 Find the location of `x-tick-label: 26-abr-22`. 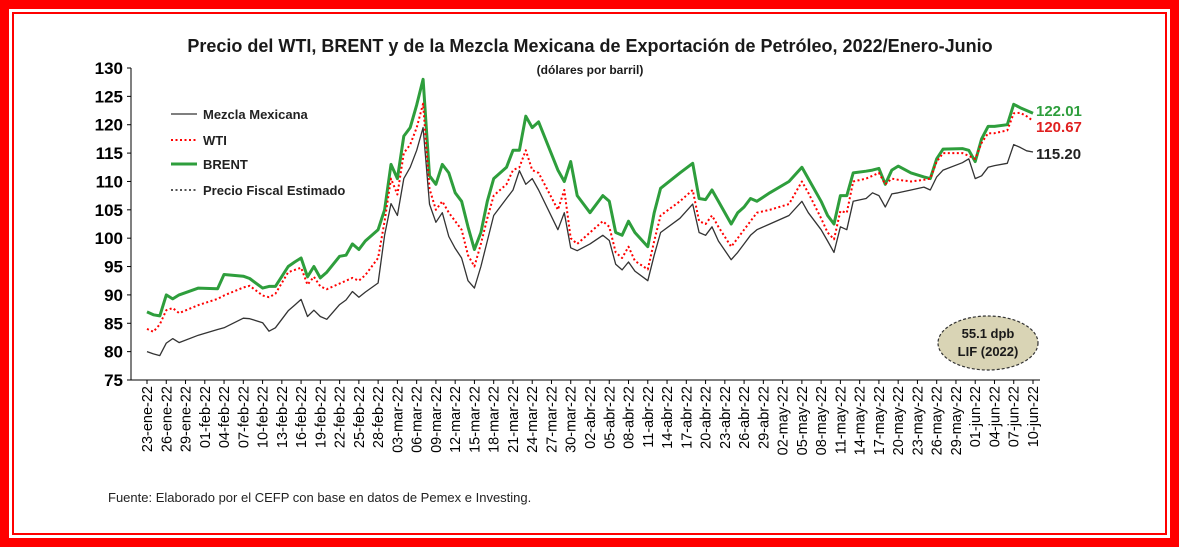

x-tick-label: 26-abr-22 is located at coordinates (745, 417).